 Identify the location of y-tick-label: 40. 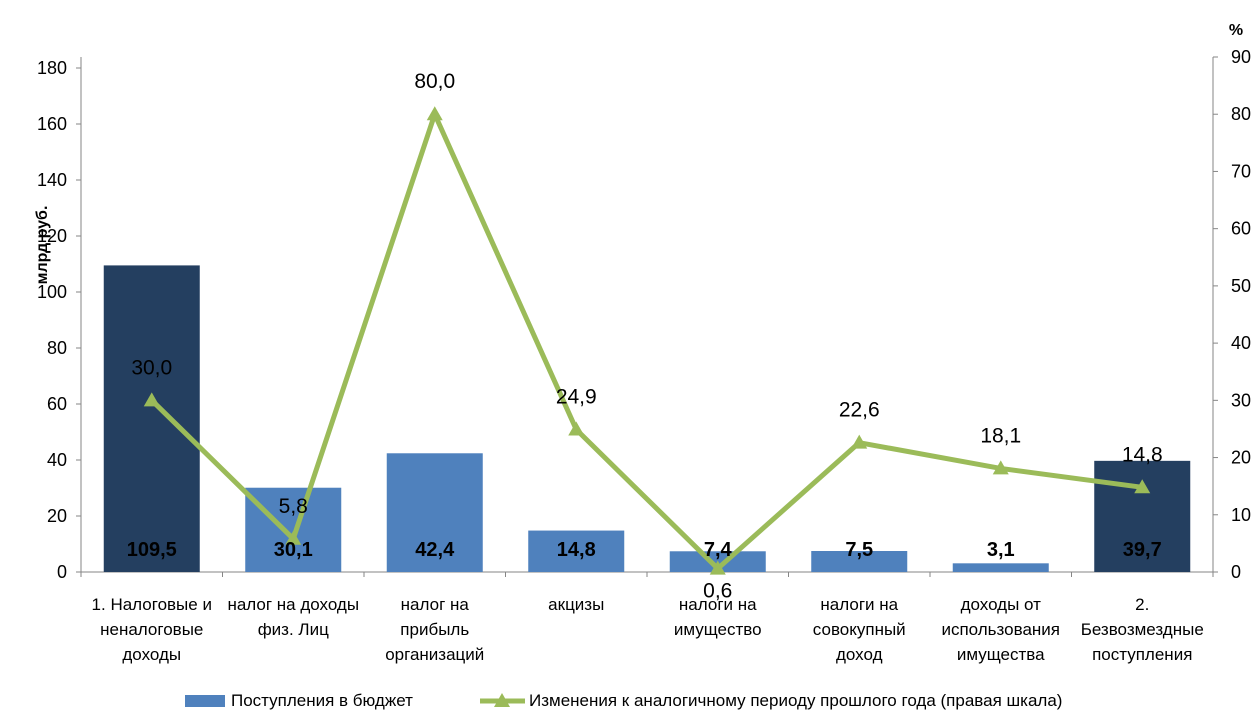
(57, 460).